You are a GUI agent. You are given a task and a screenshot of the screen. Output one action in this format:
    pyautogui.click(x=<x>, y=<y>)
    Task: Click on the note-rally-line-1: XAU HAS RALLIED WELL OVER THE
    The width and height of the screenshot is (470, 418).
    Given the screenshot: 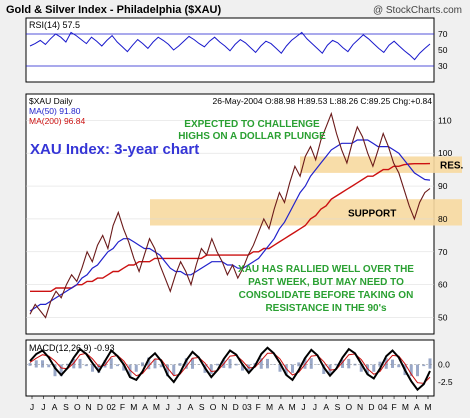 What is the action you would take?
    pyautogui.click(x=326, y=269)
    